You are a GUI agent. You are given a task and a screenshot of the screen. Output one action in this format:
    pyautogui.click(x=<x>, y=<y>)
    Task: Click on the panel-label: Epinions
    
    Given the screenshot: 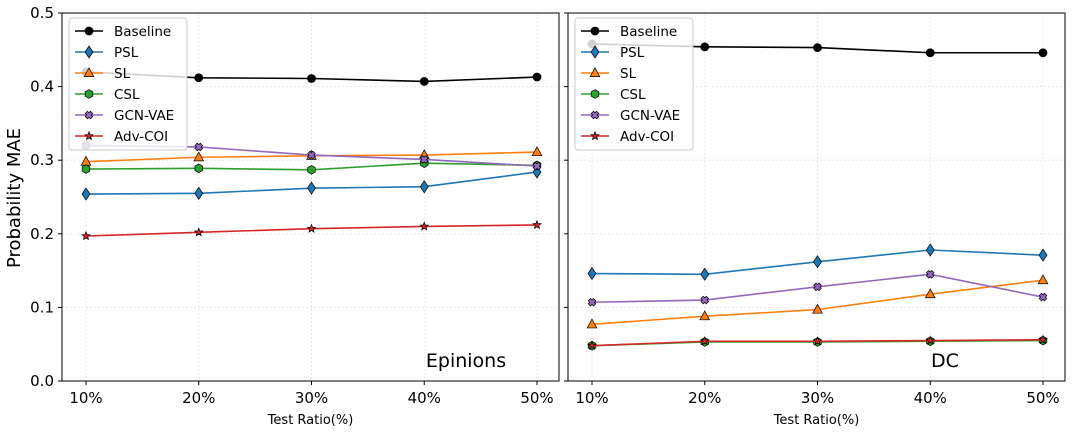 What is the action you would take?
    pyautogui.click(x=466, y=361)
    